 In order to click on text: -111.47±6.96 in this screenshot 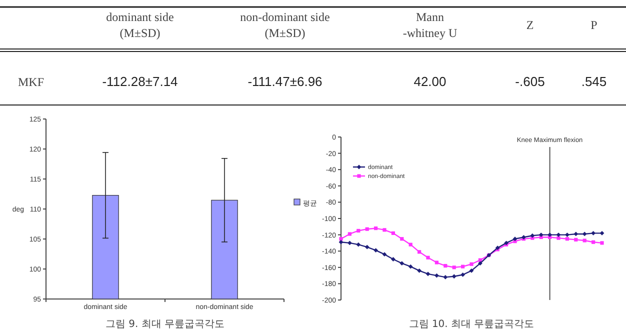, I will do `click(285, 81)`.